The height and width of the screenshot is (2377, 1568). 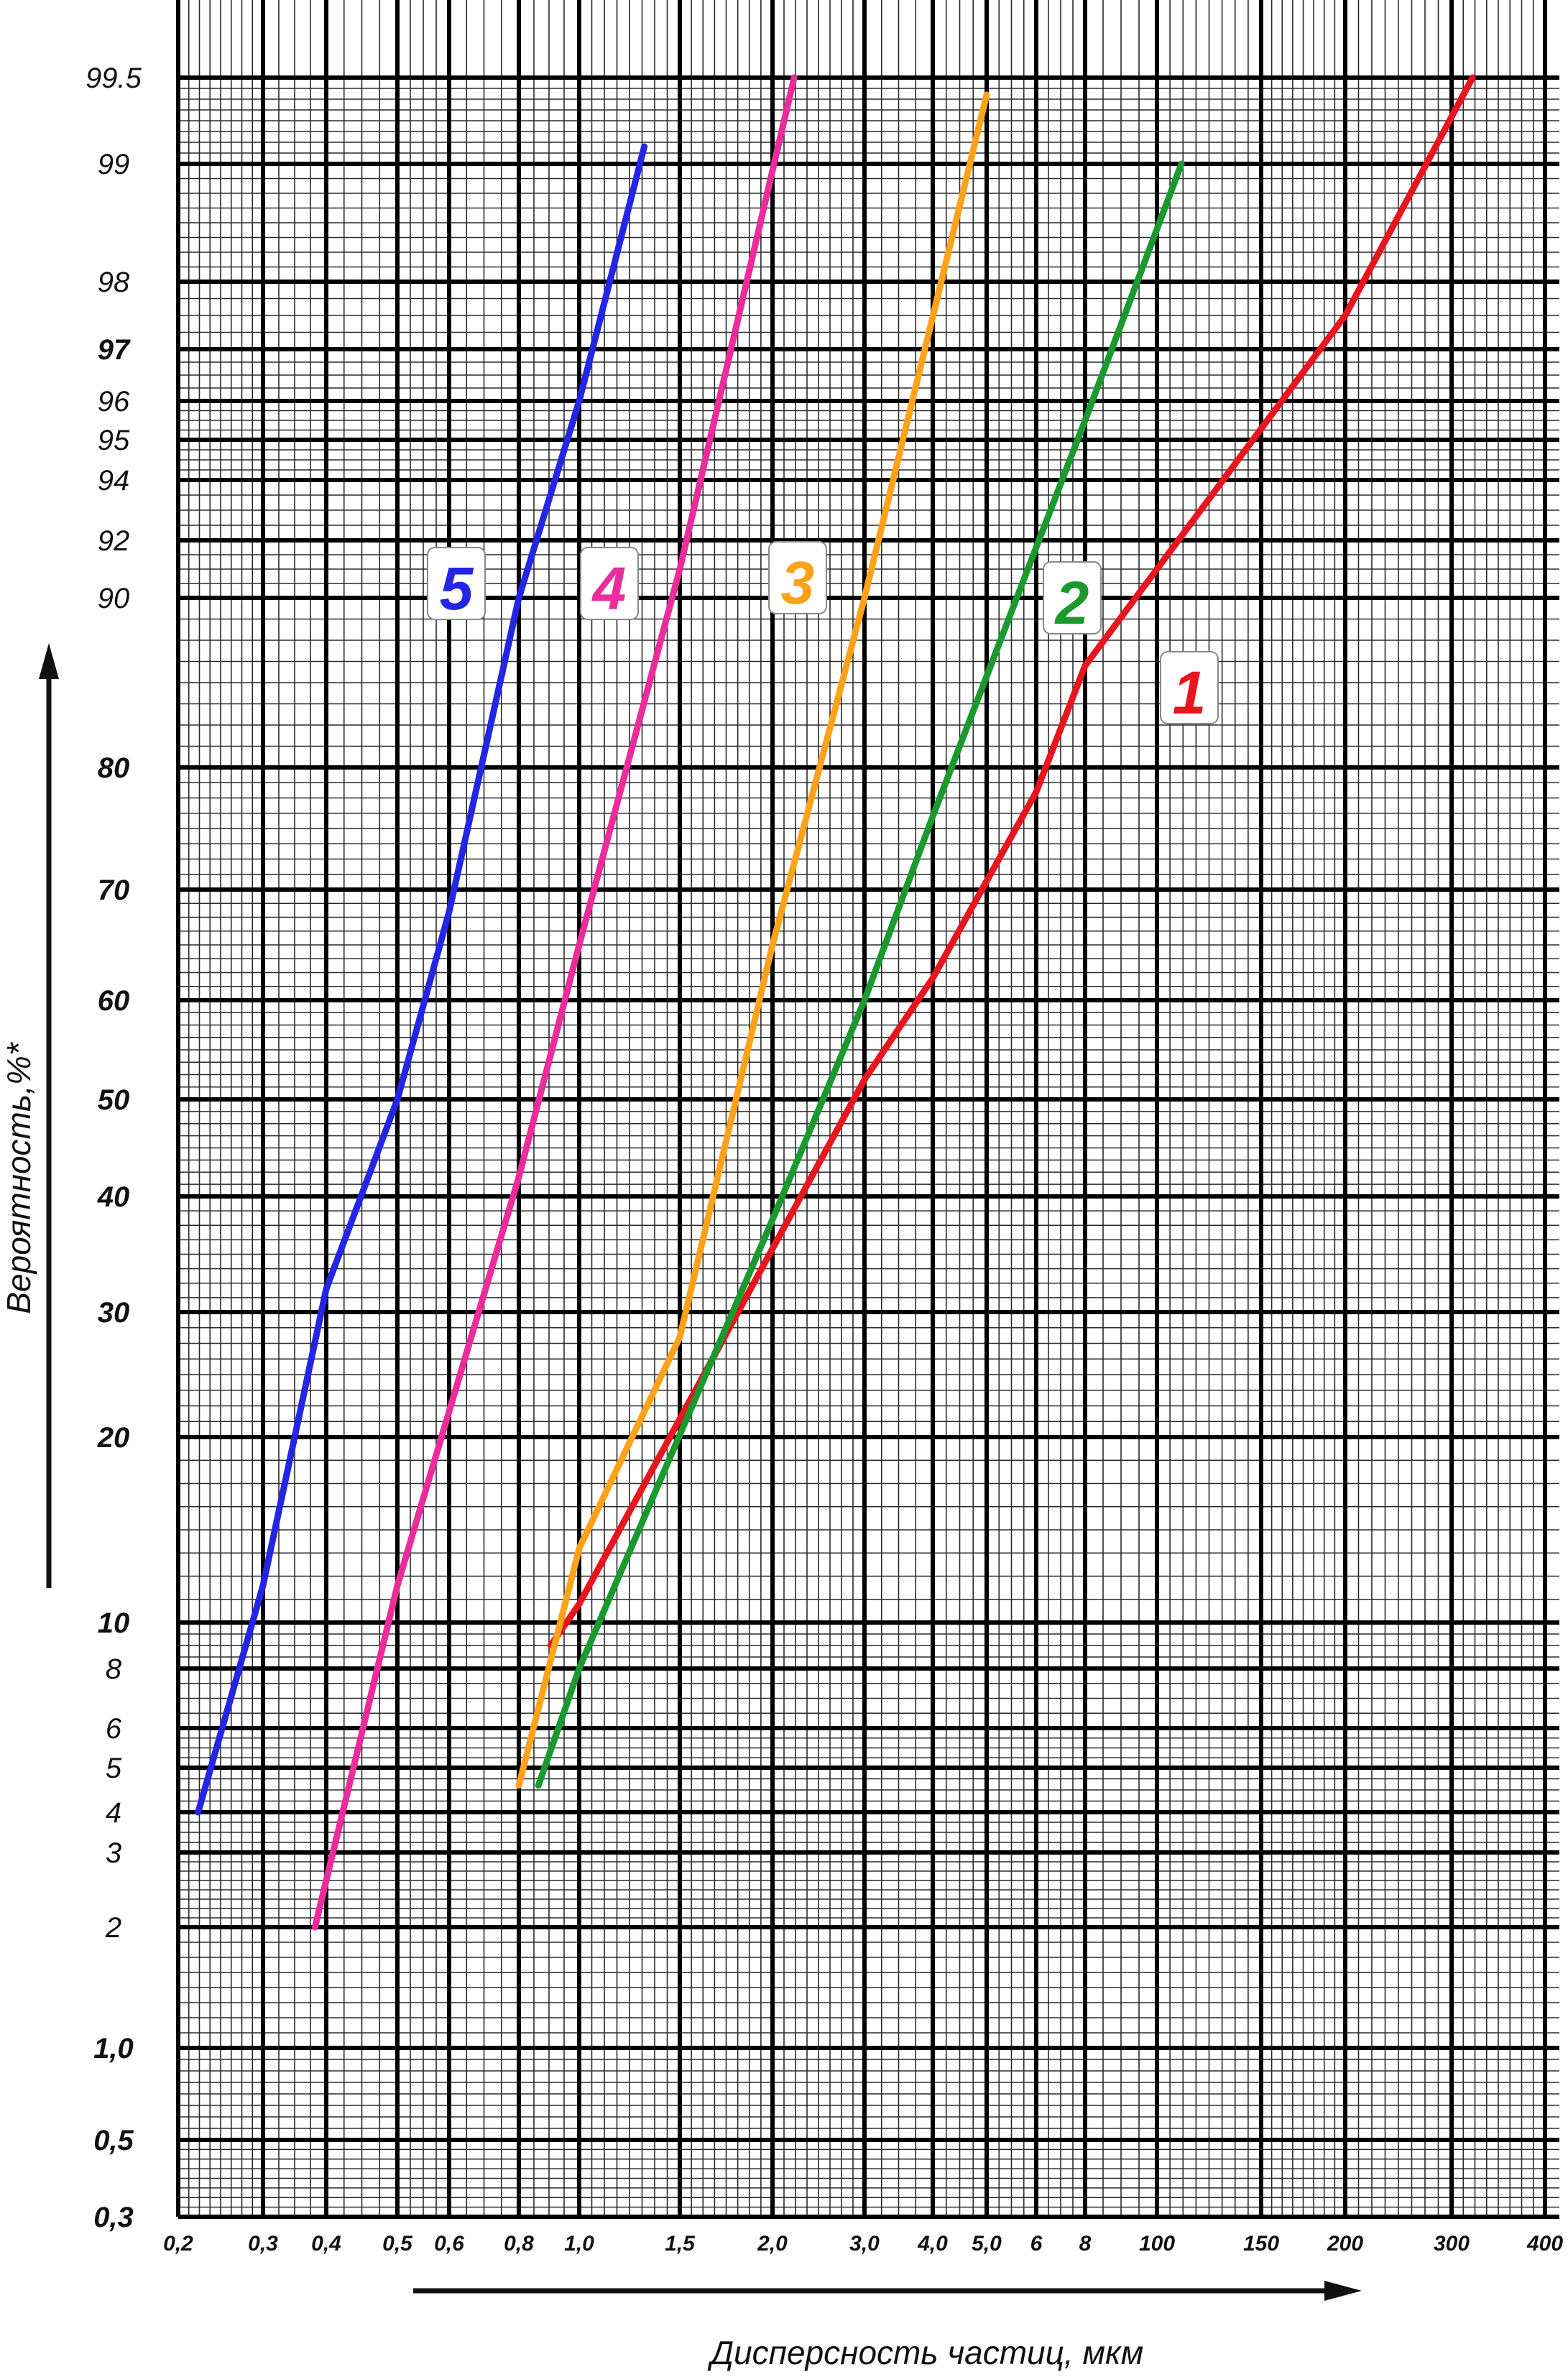 What do you see at coordinates (1261, 2244) in the screenshot?
I see `x-tick-label: 150` at bounding box center [1261, 2244].